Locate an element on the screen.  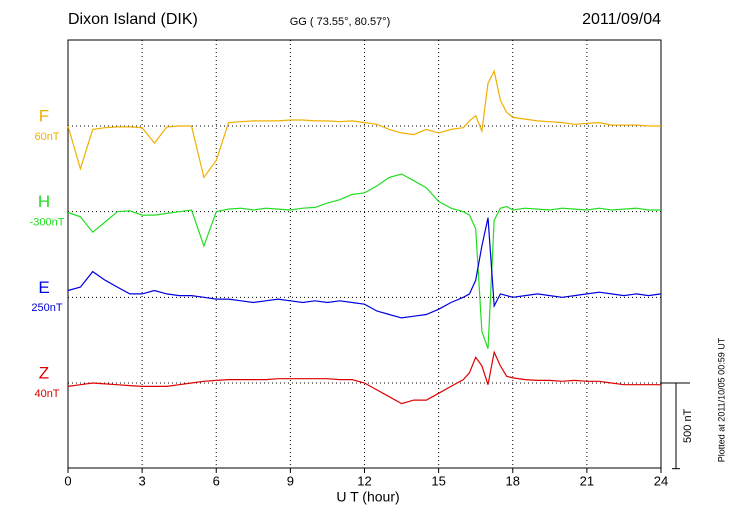
x-tick-label: 21 is located at coordinates (587, 480).